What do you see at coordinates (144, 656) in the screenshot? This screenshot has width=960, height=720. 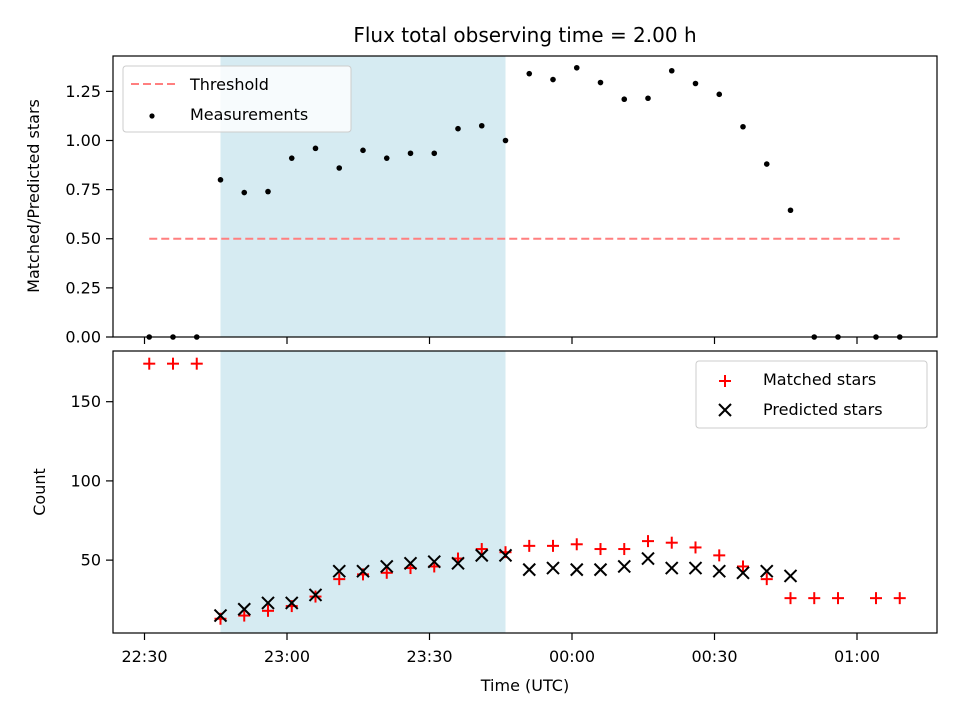 I see `x-tick-label: 22:30` at bounding box center [144, 656].